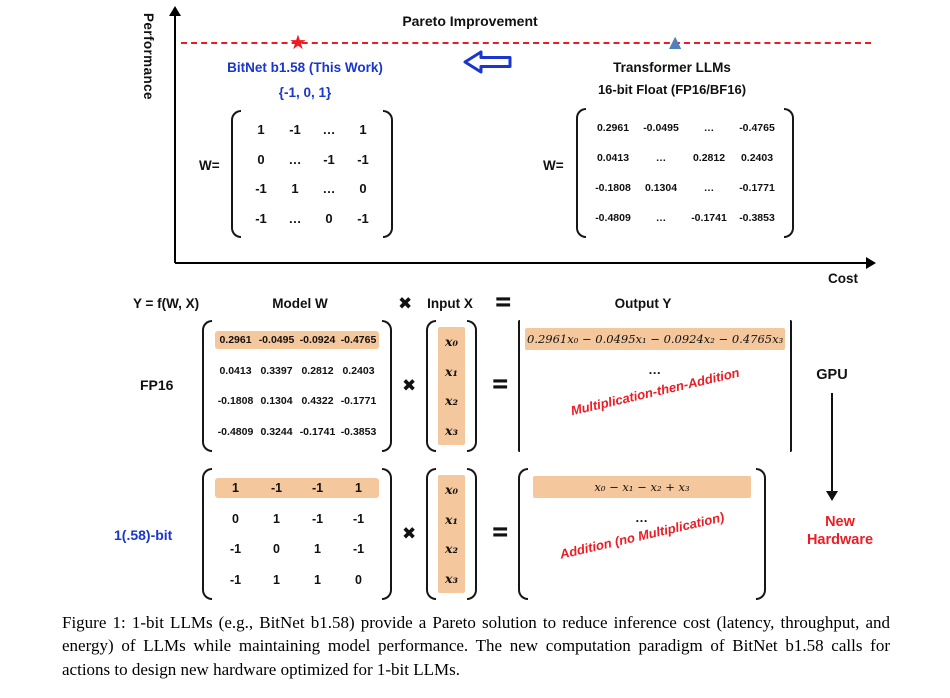  Describe the element at coordinates (358, 401) in the screenshot. I see `matrix-cell: -0.1771` at that location.